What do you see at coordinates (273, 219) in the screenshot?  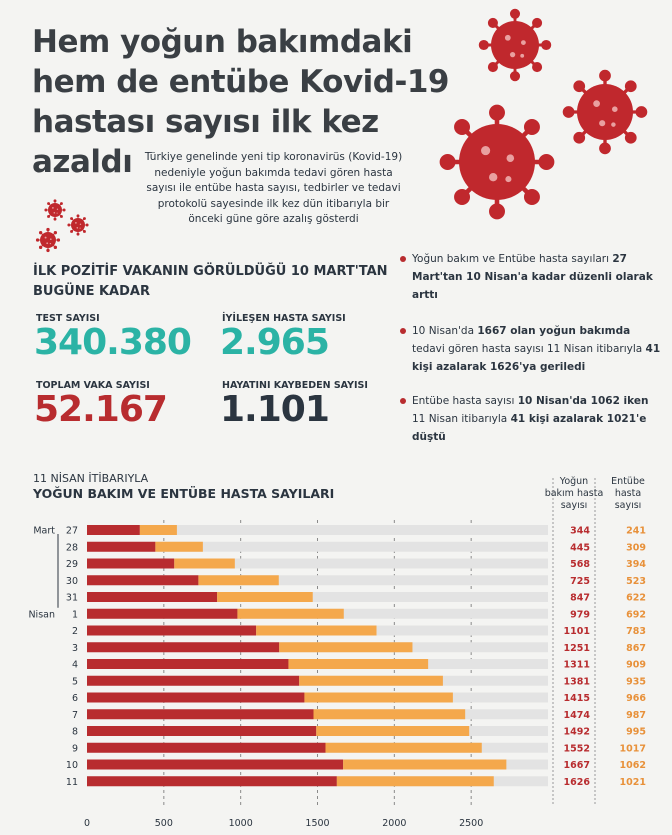 I see `intro-line: önceki güne göre azalış gösterdi` at bounding box center [273, 219].